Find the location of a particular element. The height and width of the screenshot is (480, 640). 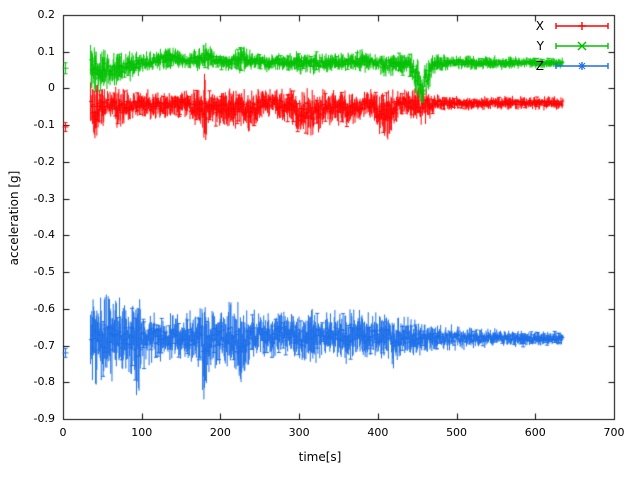

x-tick-label: 100 is located at coordinates (142, 432).